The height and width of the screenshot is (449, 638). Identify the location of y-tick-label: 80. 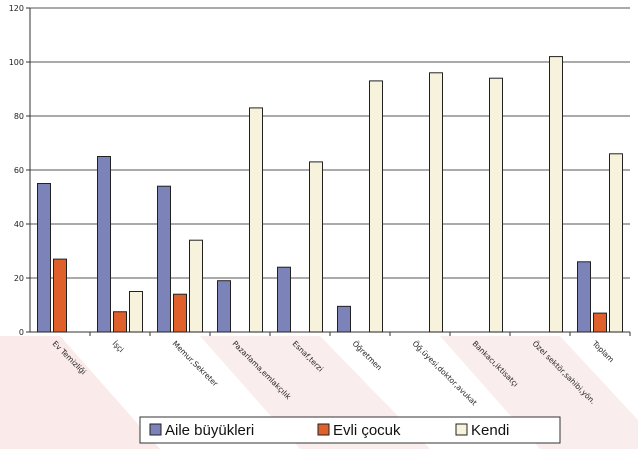
(19, 116).